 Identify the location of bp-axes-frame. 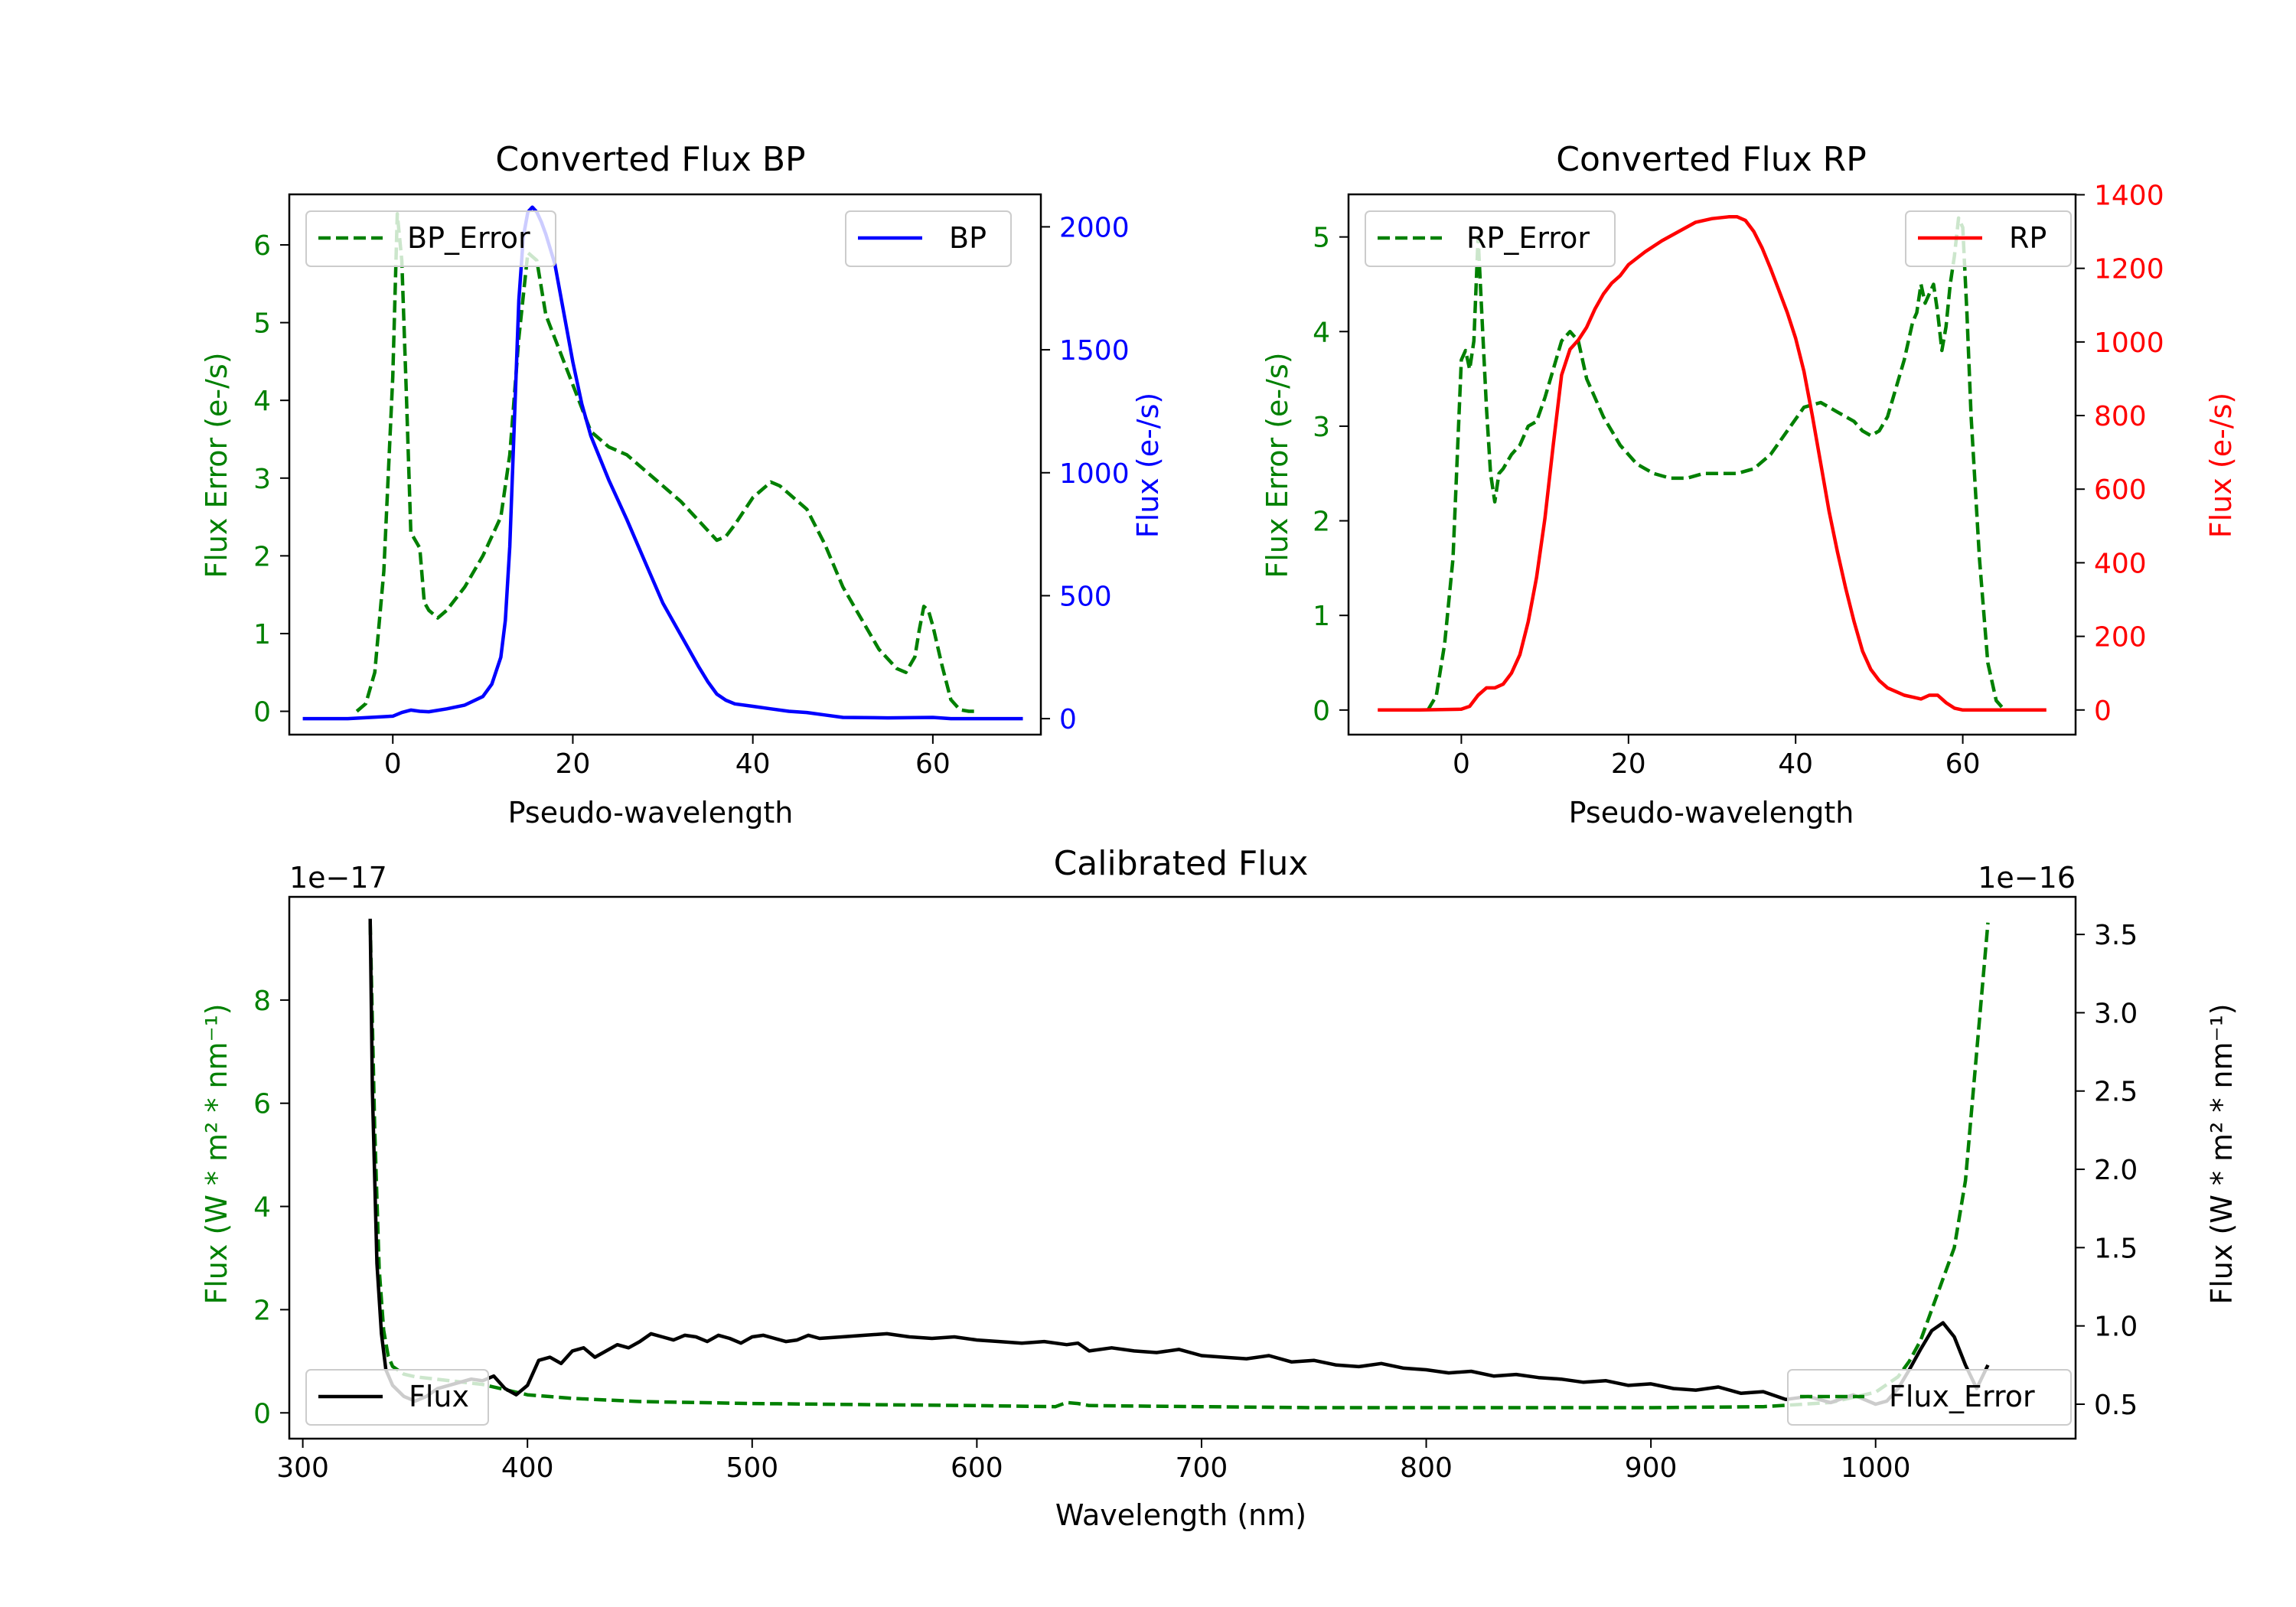
(665, 464).